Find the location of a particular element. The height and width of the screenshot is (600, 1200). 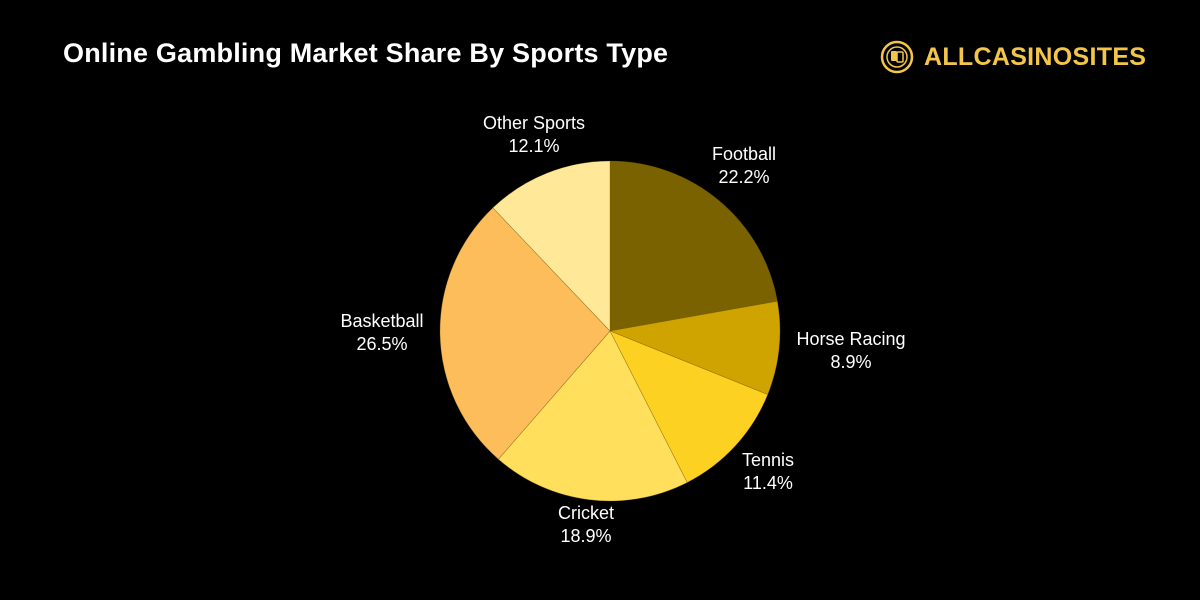

casino-chip-icon is located at coordinates (897, 57).